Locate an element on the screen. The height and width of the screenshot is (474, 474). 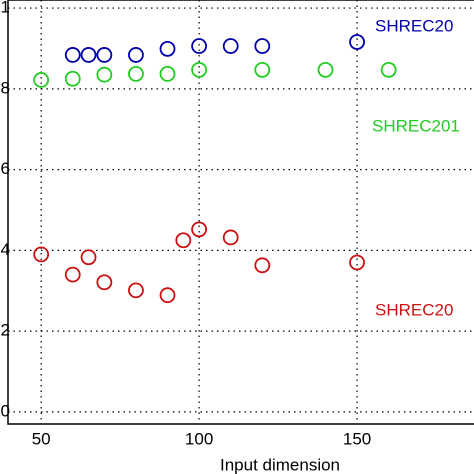
y-tick-label: 0.6 is located at coordinates (5, 168).